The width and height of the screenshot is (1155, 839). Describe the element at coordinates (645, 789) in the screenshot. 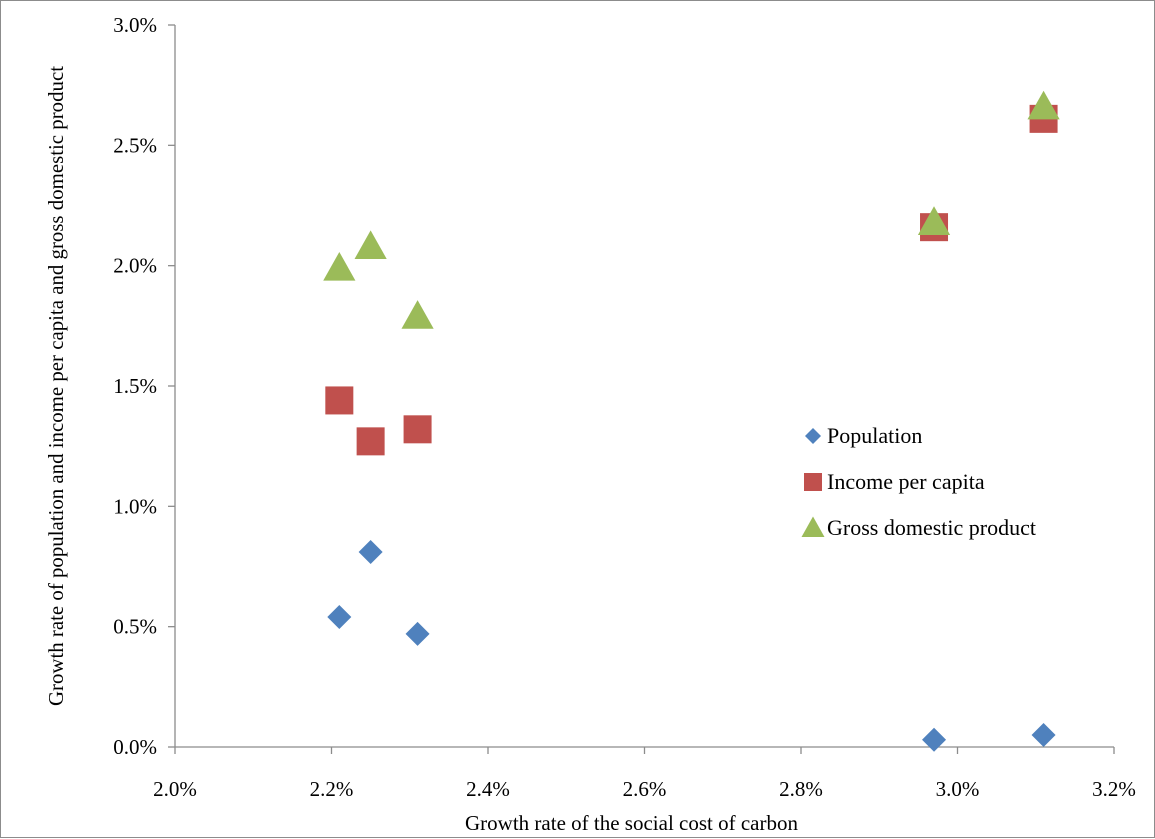

I see `x-tick-label: 2.6%` at that location.